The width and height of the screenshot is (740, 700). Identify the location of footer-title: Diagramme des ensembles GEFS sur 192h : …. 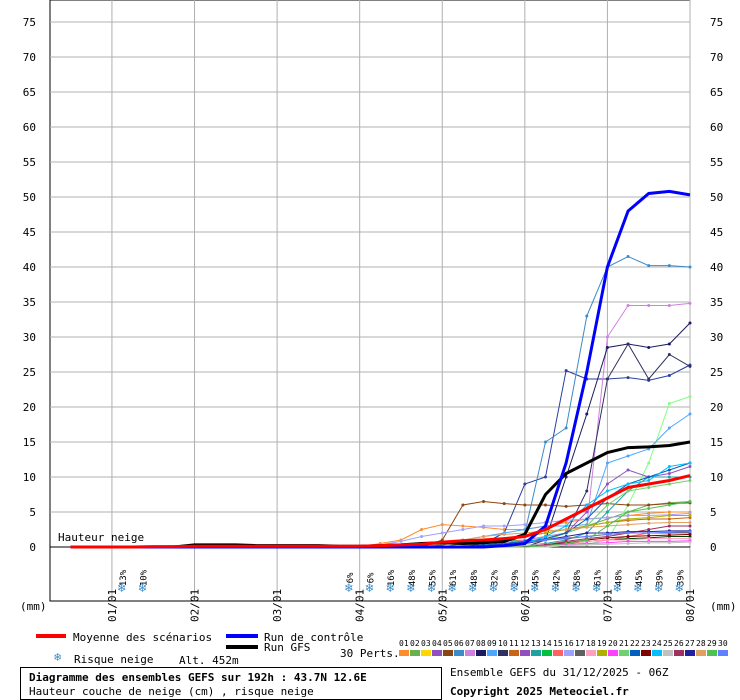
(198, 677).